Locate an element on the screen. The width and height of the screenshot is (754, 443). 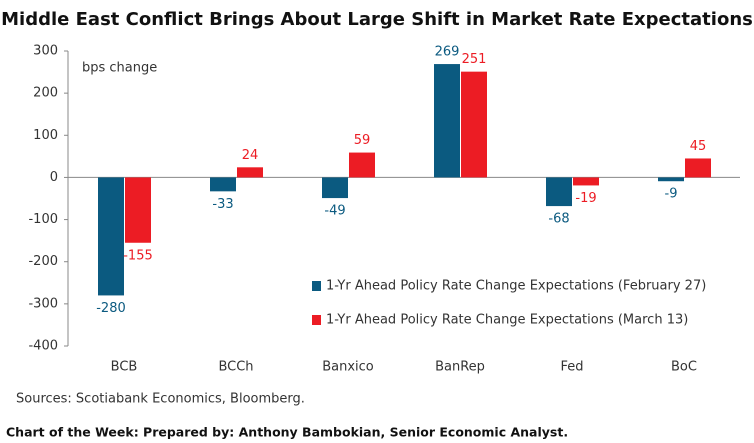
y-axis-label: bps change is located at coordinates (119, 68).